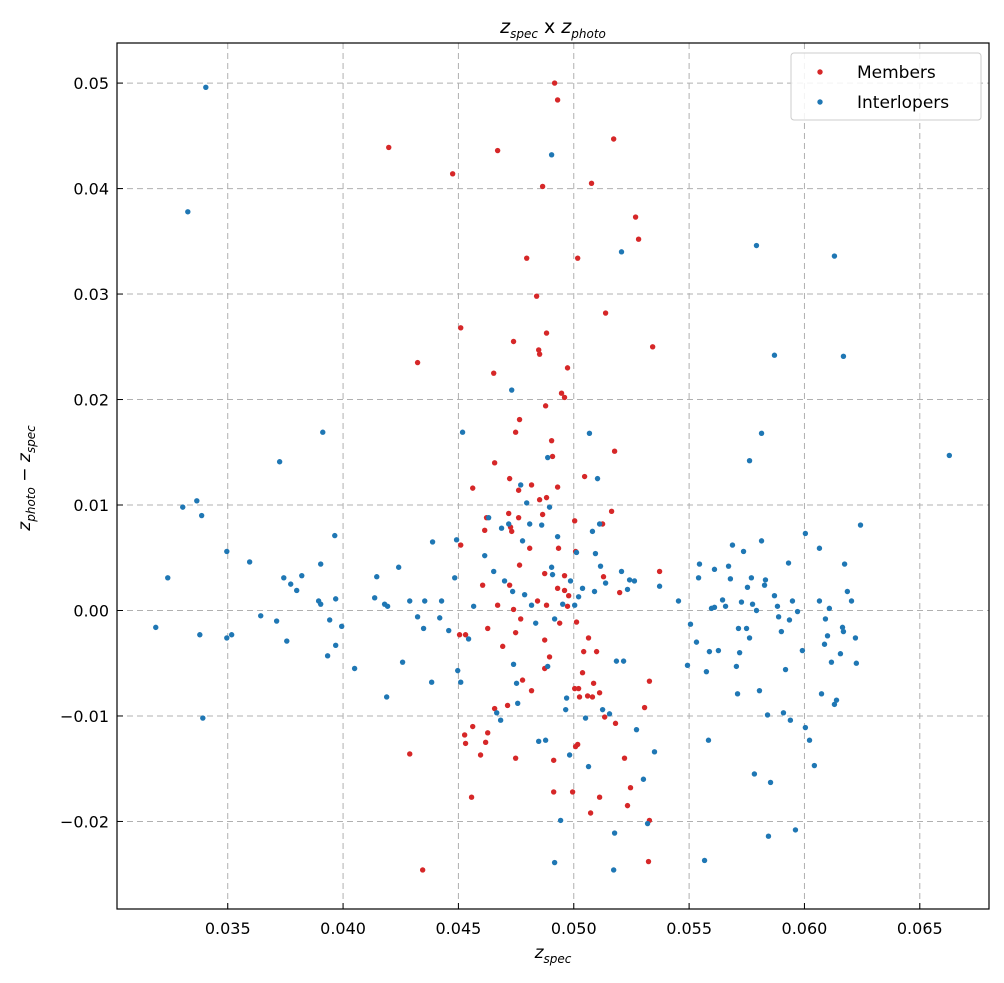  I want to click on y-tick-label: 0.04, so click(91, 189).